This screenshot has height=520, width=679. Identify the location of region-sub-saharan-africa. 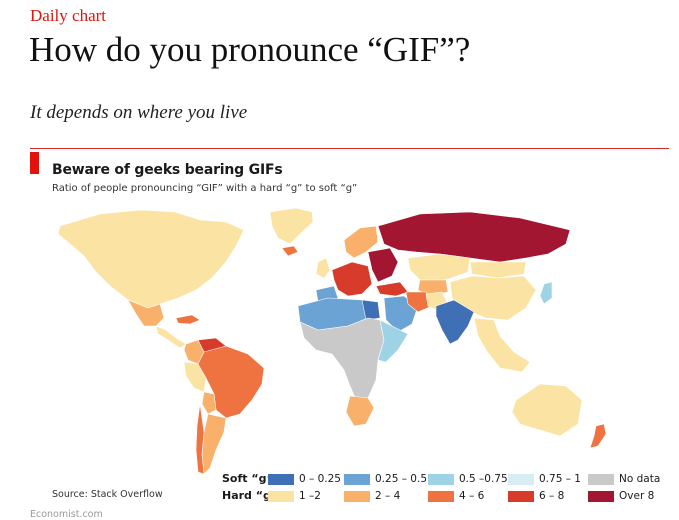
(342, 359).